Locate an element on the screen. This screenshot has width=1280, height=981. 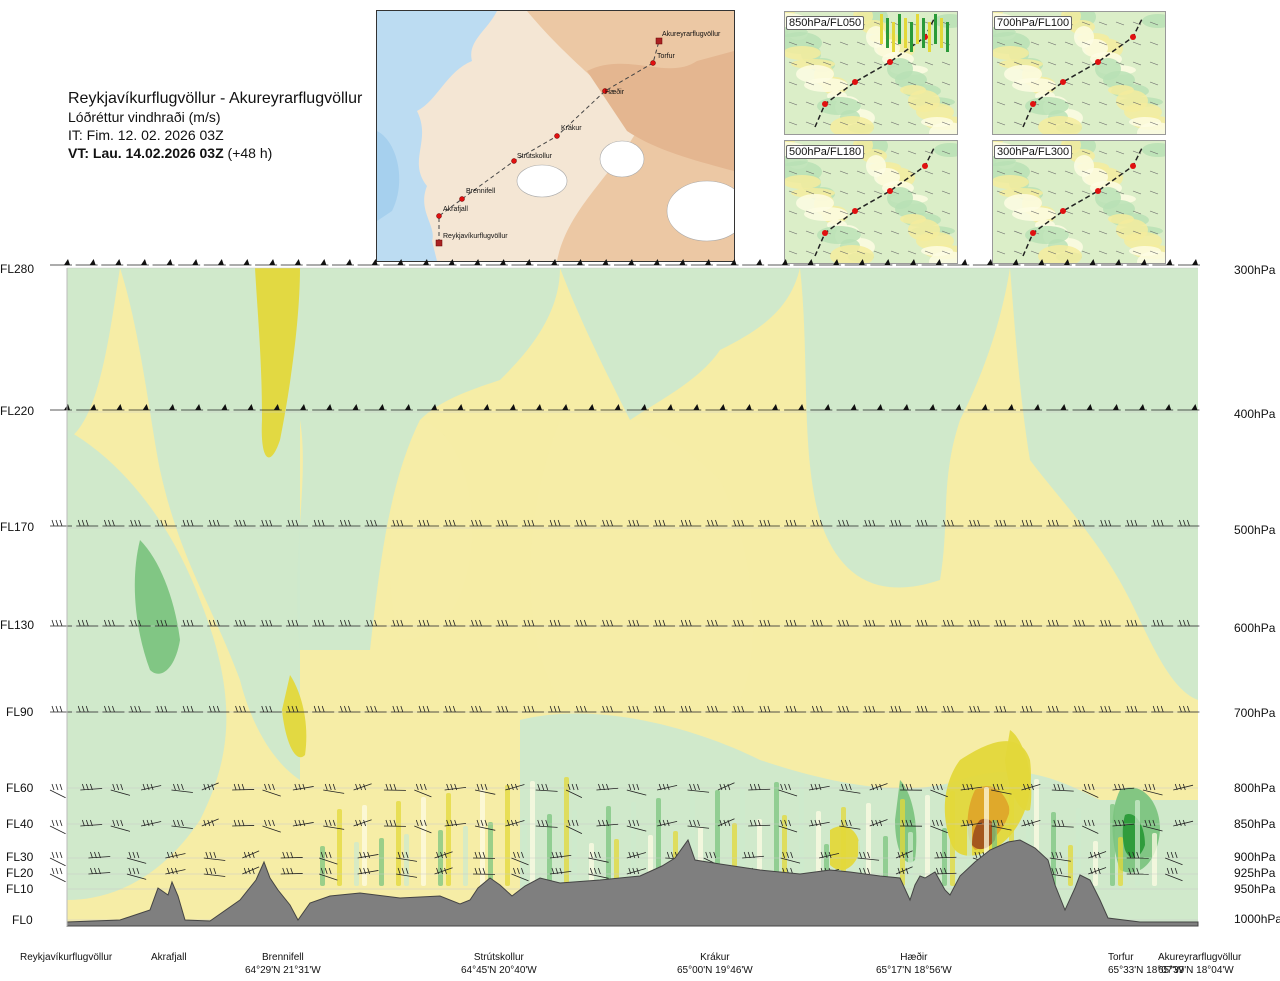
fl-label-170: FL170 is located at coordinates (17, 527).